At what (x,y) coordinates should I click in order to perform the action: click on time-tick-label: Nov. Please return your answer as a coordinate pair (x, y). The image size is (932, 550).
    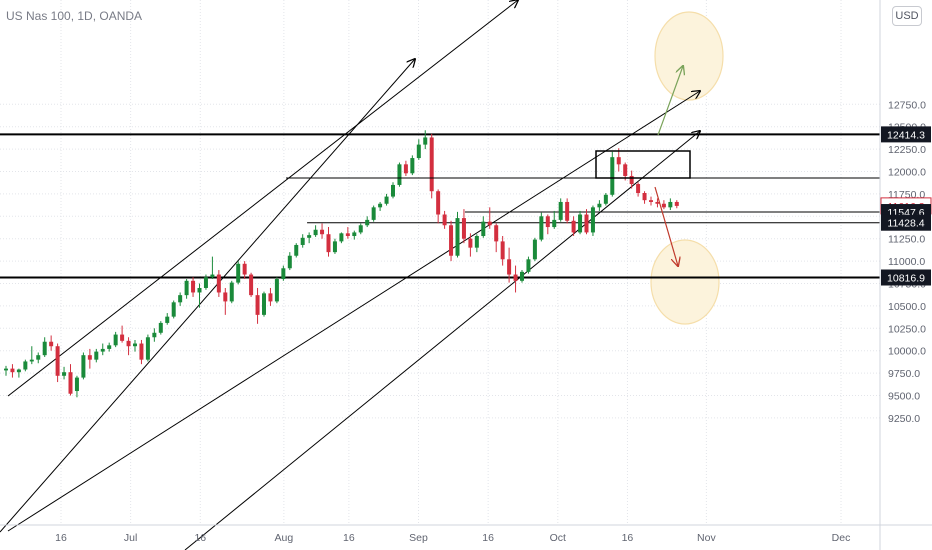
    Looking at the image, I should click on (706, 538).